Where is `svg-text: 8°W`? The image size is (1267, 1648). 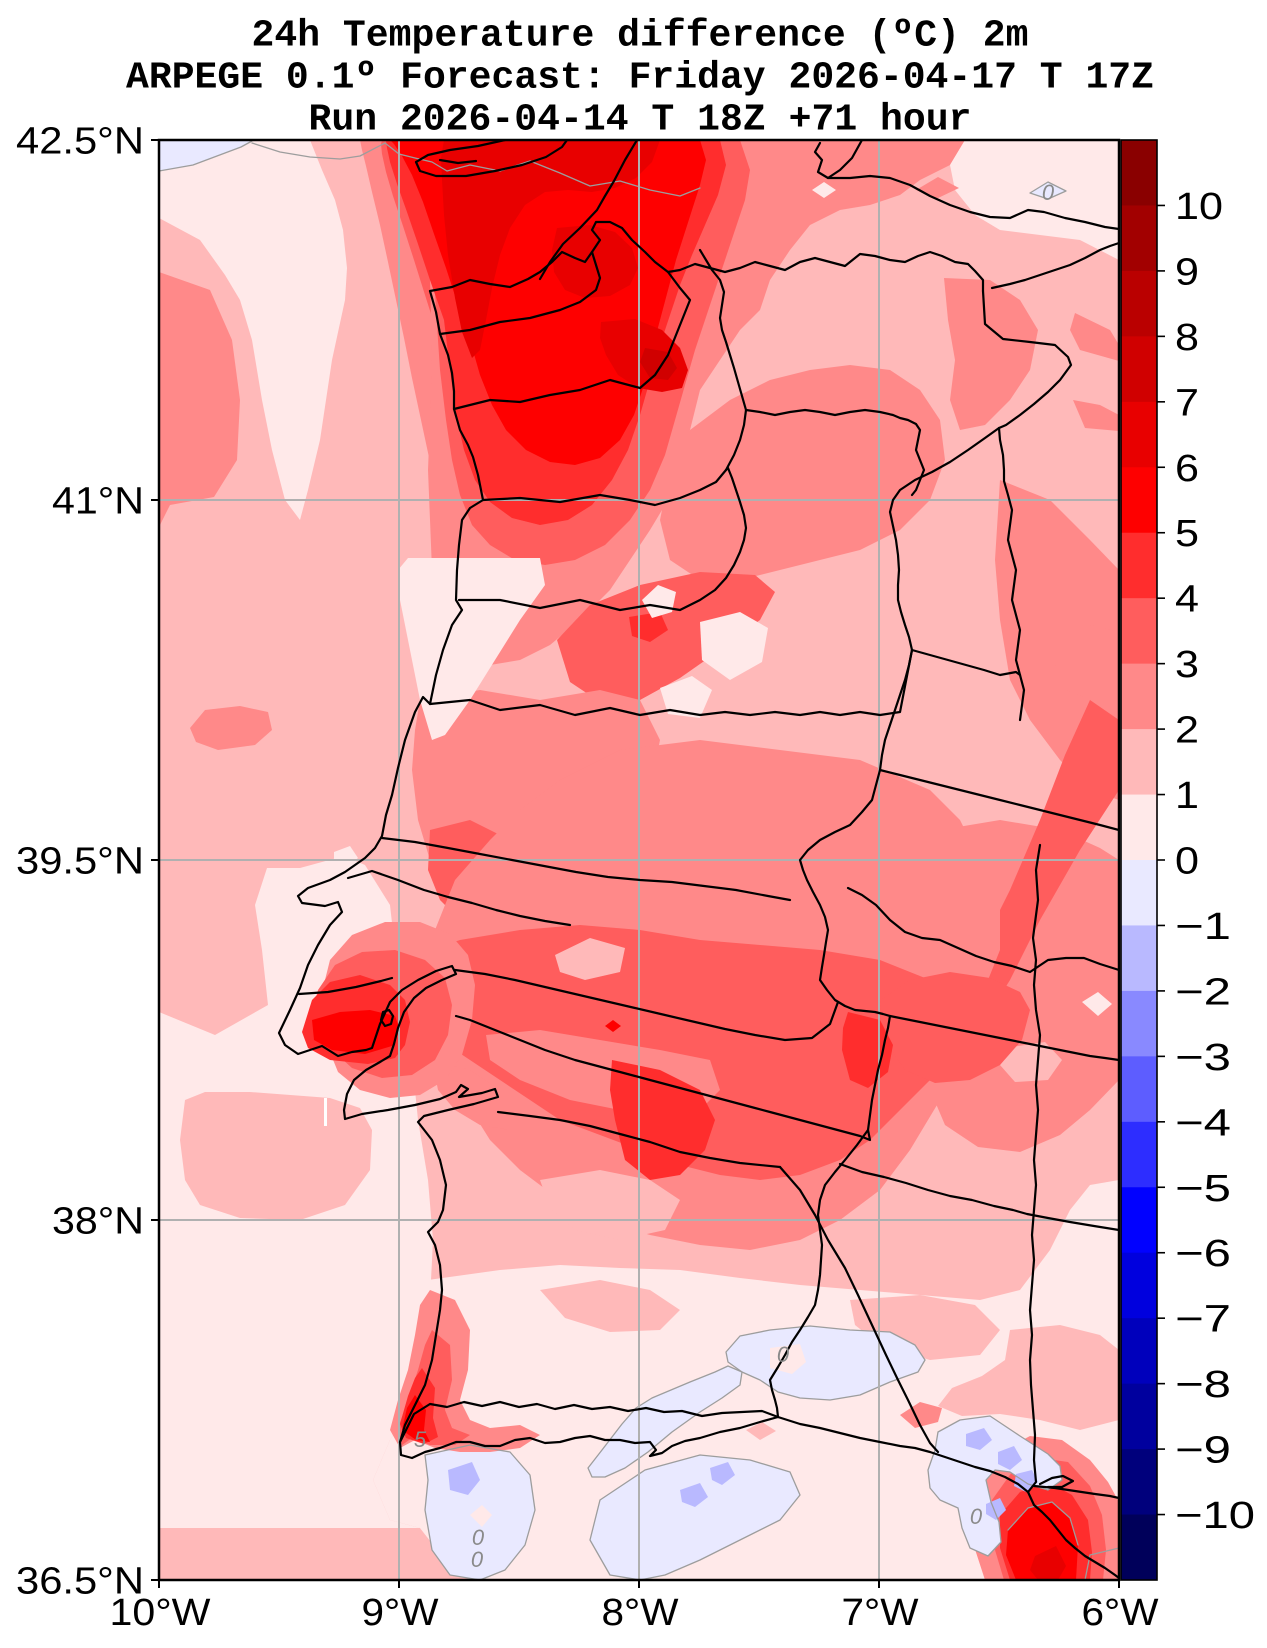 svg-text: 8°W is located at coordinates (640, 1613).